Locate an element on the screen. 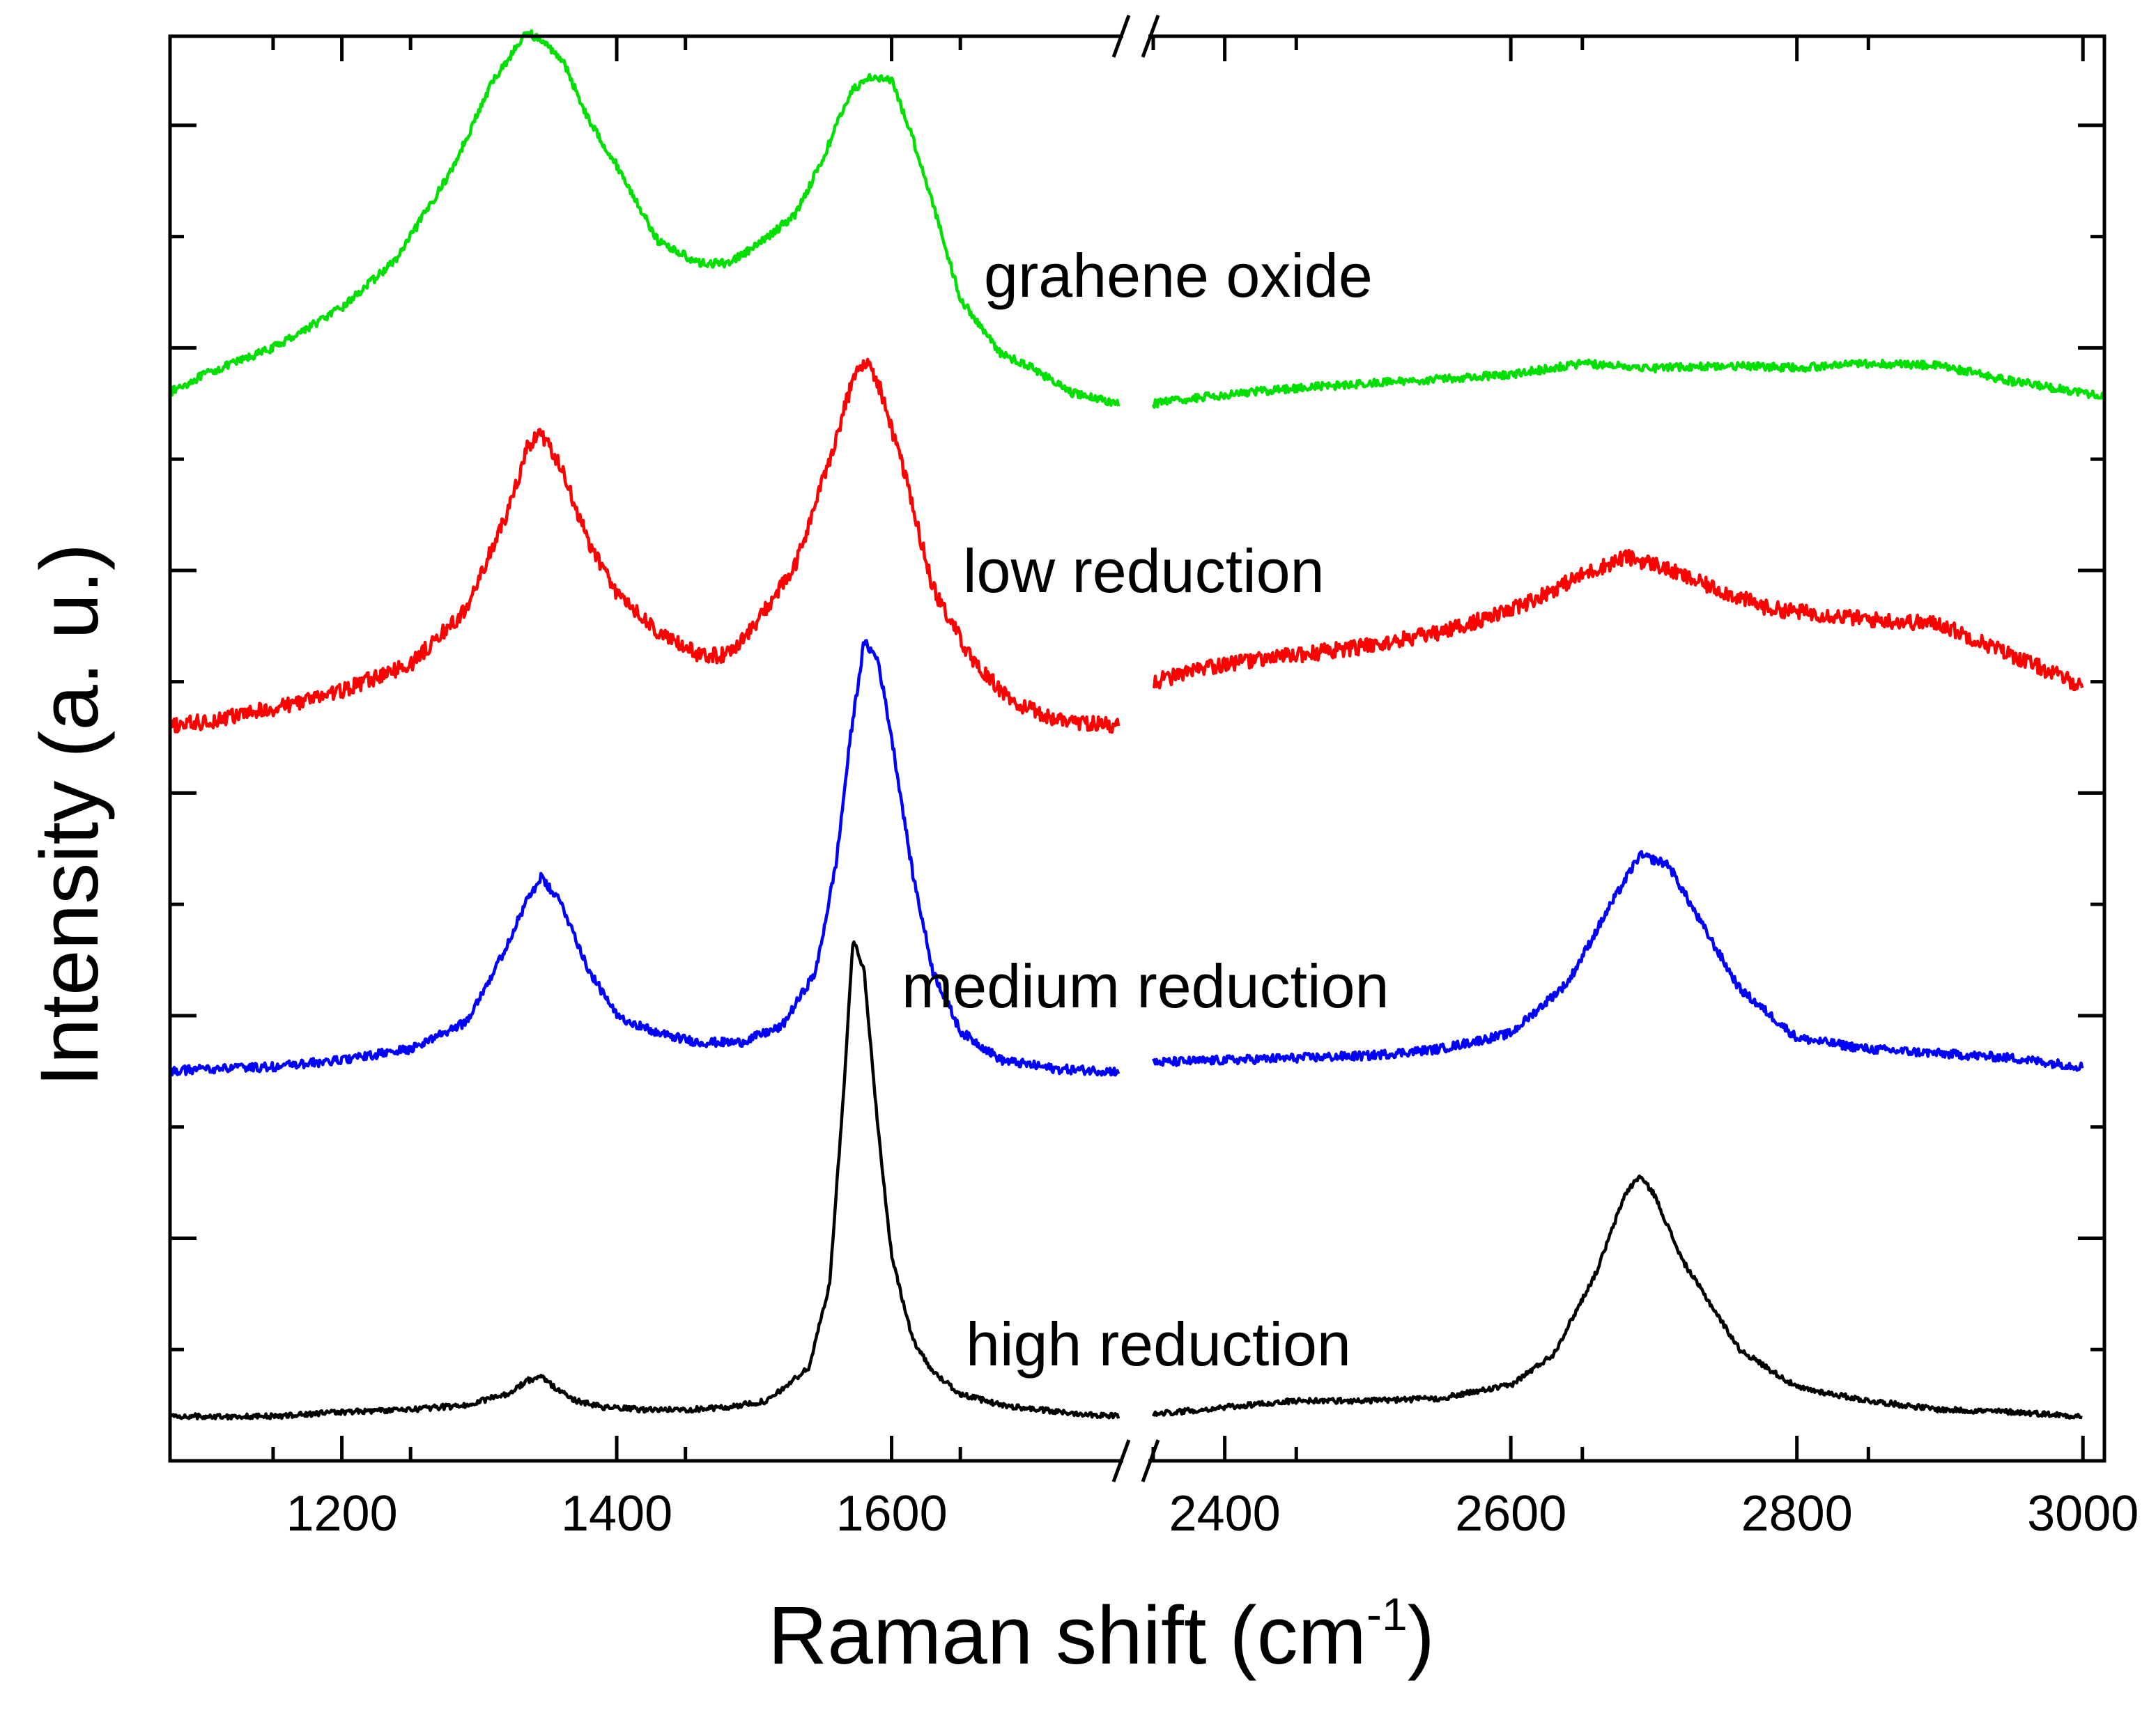 The height and width of the screenshot is (1736, 2149). series-line-grahene-oxide-seg2 is located at coordinates (1628, 383).